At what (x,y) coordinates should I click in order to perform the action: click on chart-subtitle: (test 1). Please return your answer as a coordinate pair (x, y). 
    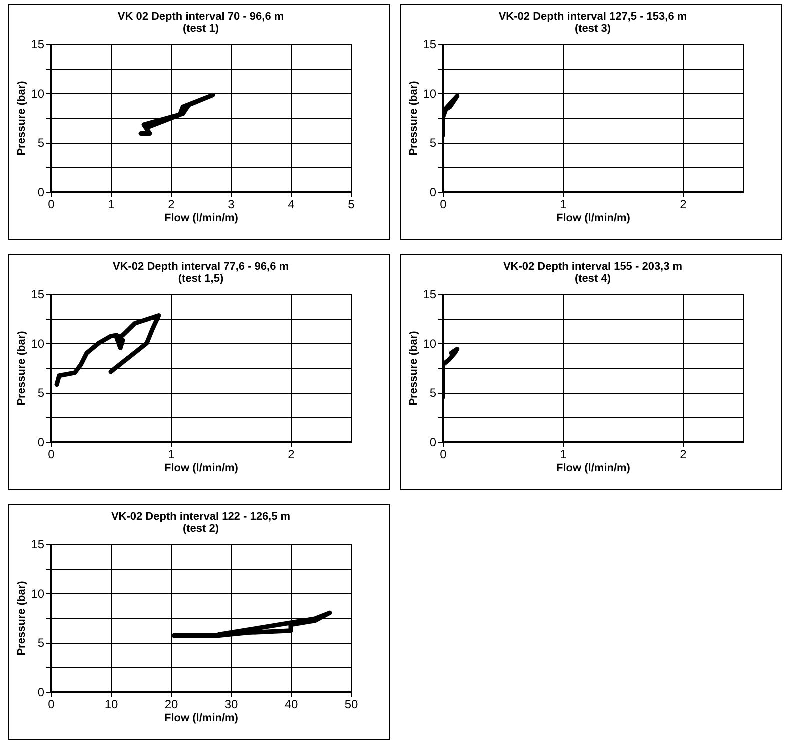
    Looking at the image, I should click on (201, 29).